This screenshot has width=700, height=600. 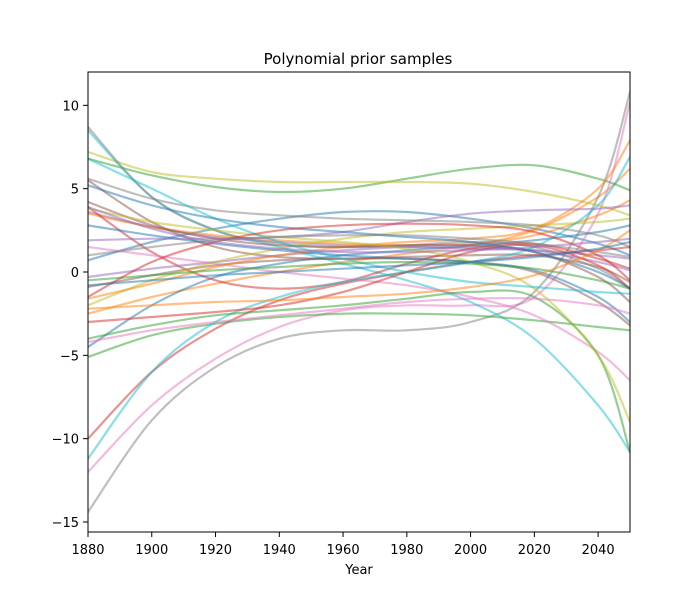 What do you see at coordinates (343, 550) in the screenshot?
I see `x-tick-label: 1960` at bounding box center [343, 550].